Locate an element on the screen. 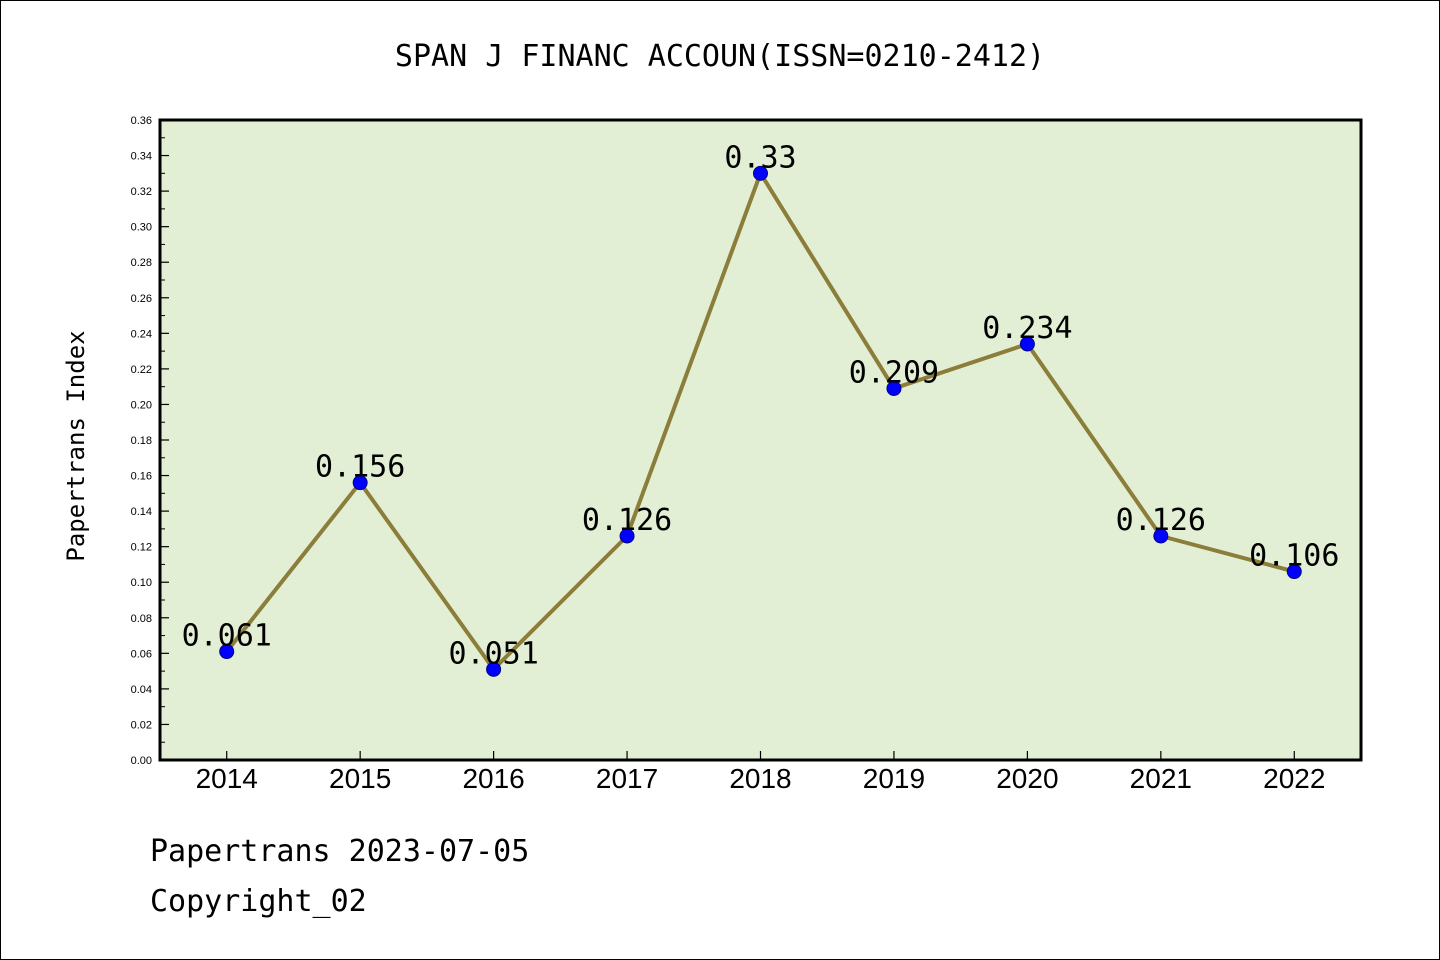 The height and width of the screenshot is (960, 1440). x-tick-label: 2021 is located at coordinates (1161, 778).